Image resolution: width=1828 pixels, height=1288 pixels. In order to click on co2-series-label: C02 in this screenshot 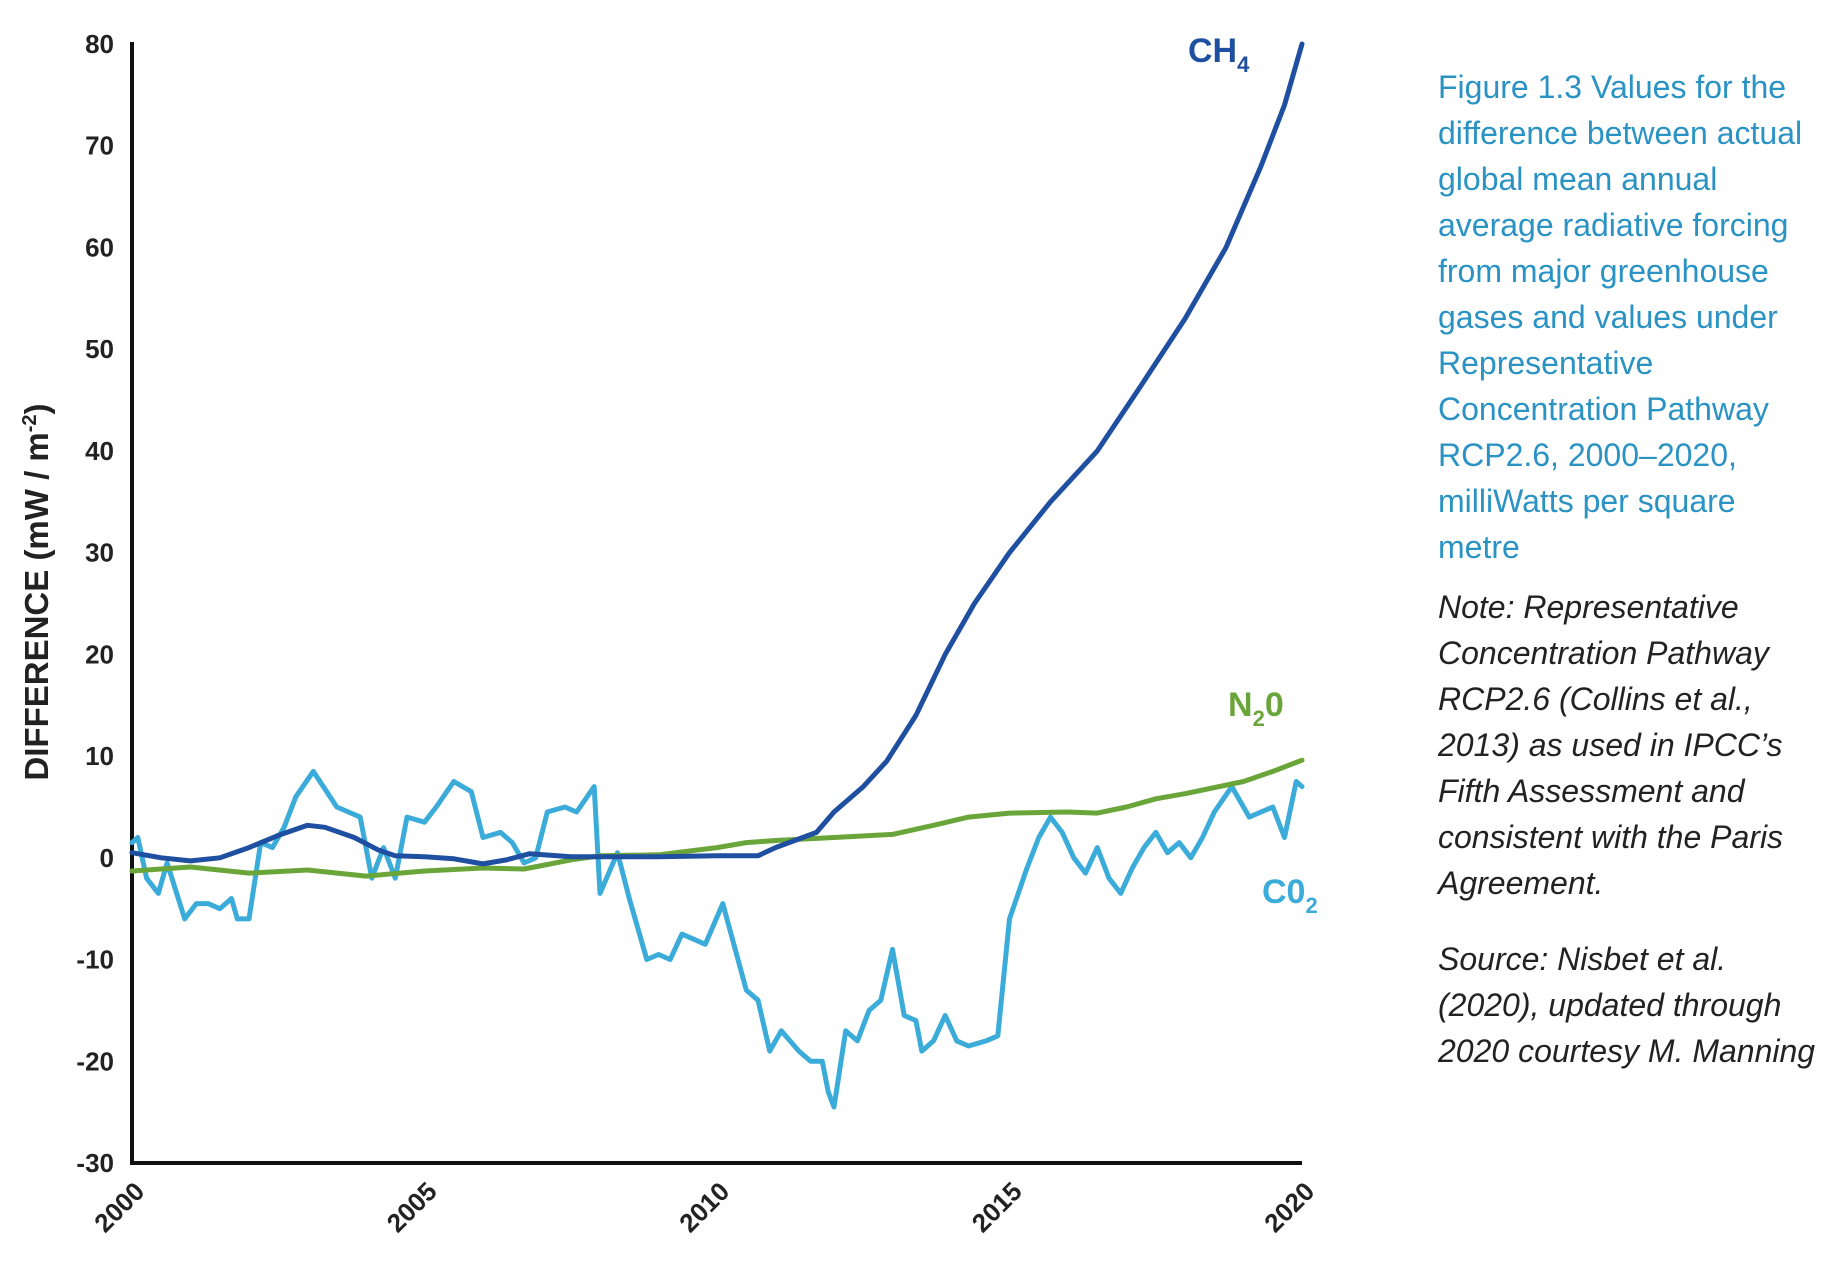, I will do `click(1290, 895)`.